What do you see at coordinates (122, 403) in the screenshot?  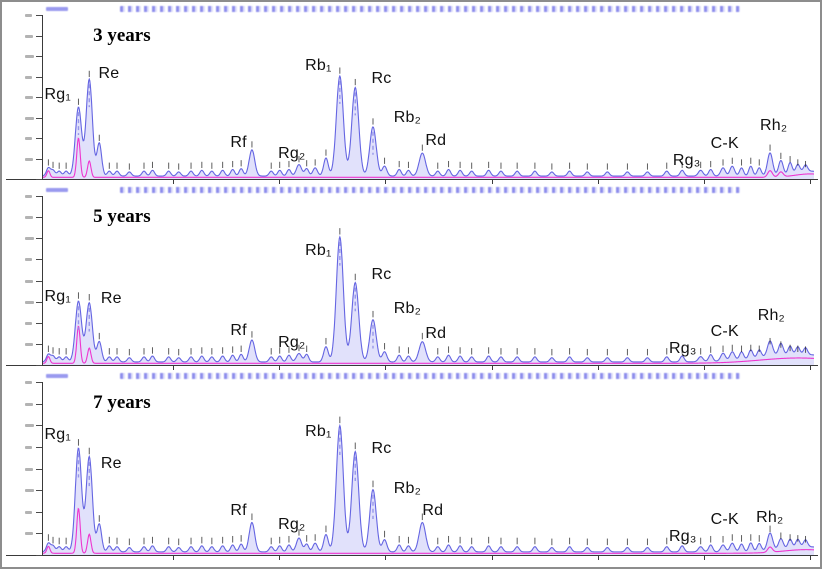 I see `sample-age-label: 7 years` at bounding box center [122, 403].